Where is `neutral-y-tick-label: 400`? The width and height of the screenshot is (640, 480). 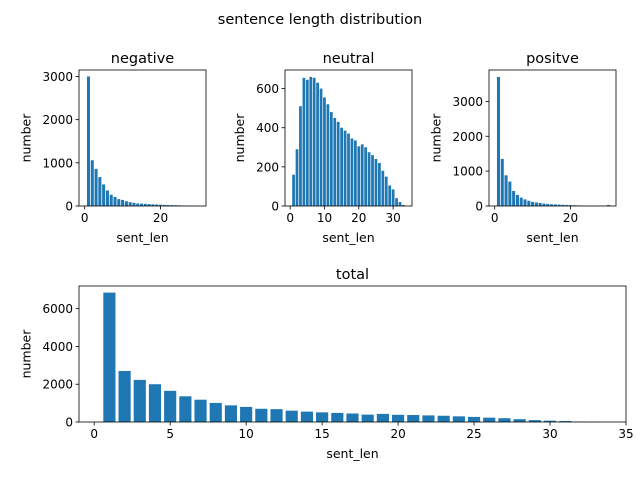 neutral-y-tick-label: 400 is located at coordinates (267, 128).